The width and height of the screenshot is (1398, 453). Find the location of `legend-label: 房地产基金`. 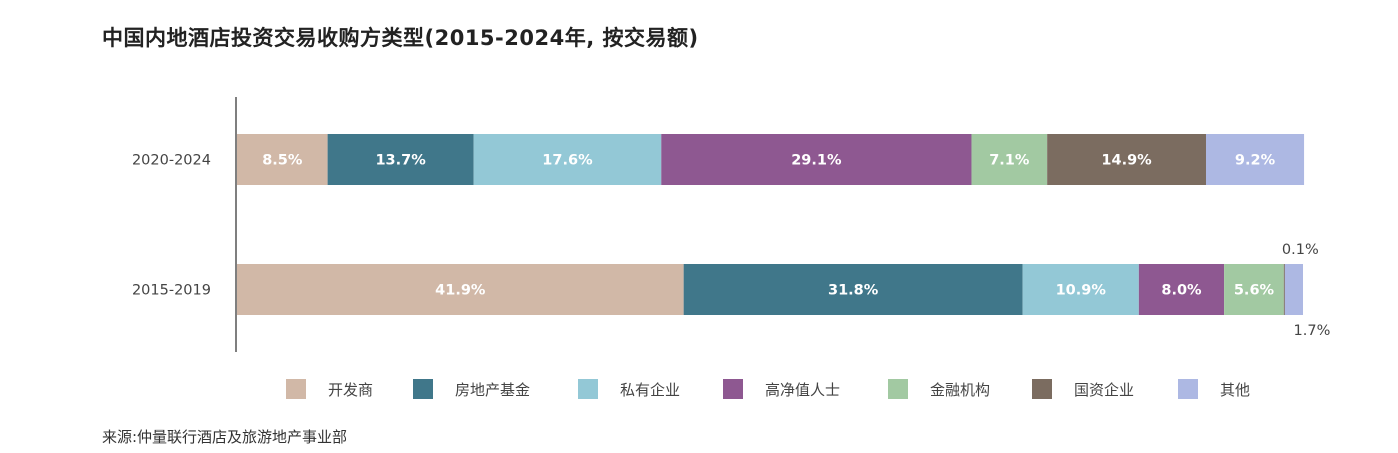

legend-label: 房地产基金 is located at coordinates (492, 390).